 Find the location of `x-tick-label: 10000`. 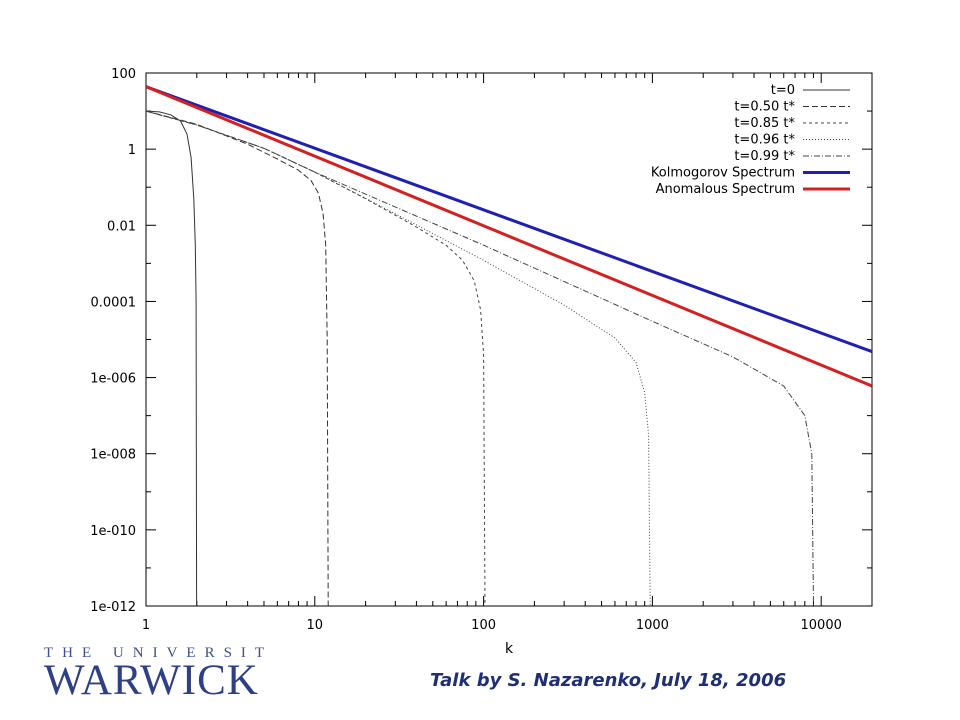

x-tick-label: 10000 is located at coordinates (821, 625).